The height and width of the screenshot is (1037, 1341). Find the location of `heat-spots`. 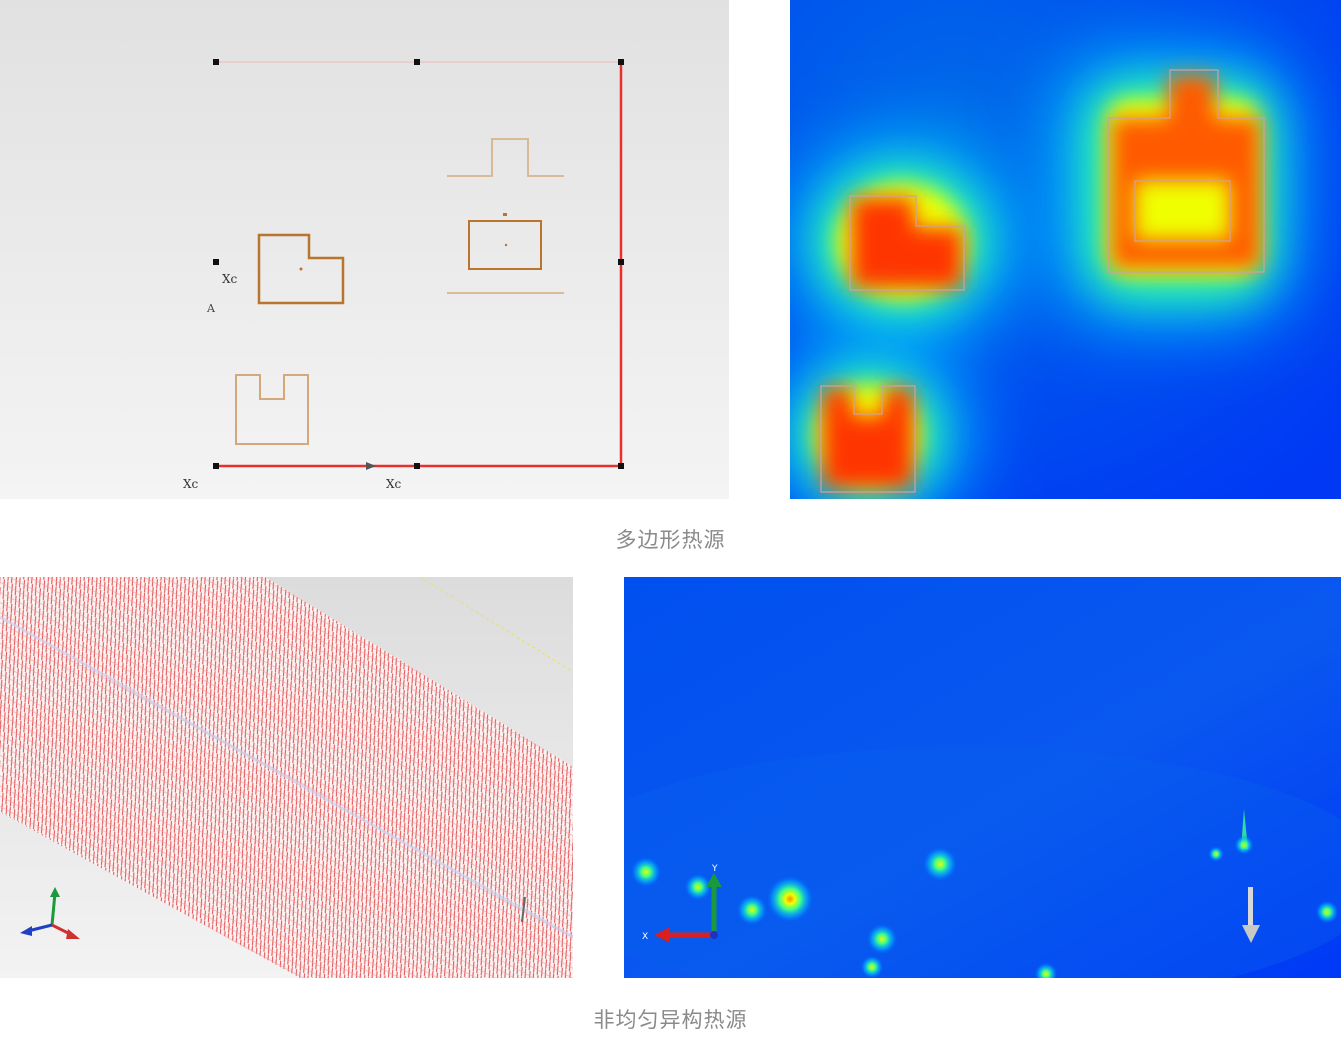

heat-spots is located at coordinates (984, 893).